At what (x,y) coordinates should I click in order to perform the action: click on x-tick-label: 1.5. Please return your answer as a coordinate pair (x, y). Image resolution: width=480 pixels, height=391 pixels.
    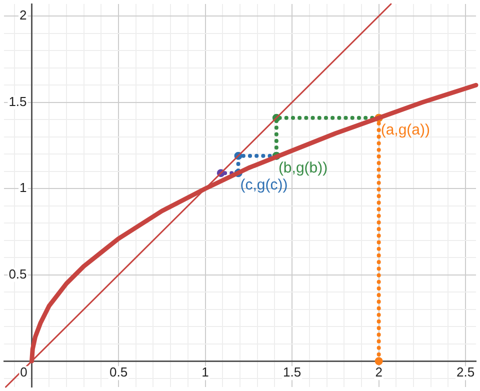
    Looking at the image, I should click on (292, 372).